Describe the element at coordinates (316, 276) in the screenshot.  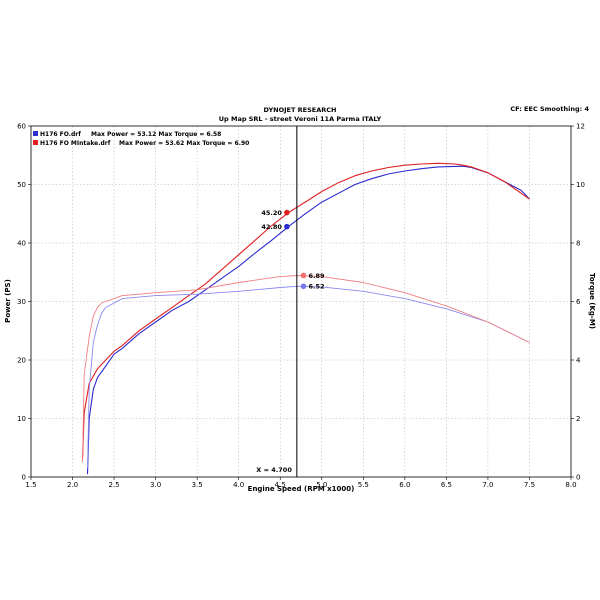
I see `value-marker-label-2: 6.89` at that location.